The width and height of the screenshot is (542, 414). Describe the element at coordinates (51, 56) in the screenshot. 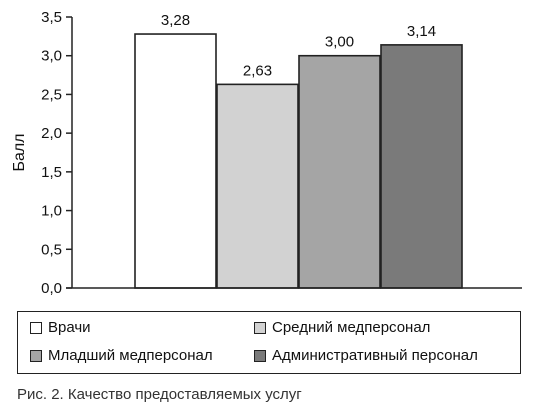

I see `y-tick-label: 3,0` at that location.